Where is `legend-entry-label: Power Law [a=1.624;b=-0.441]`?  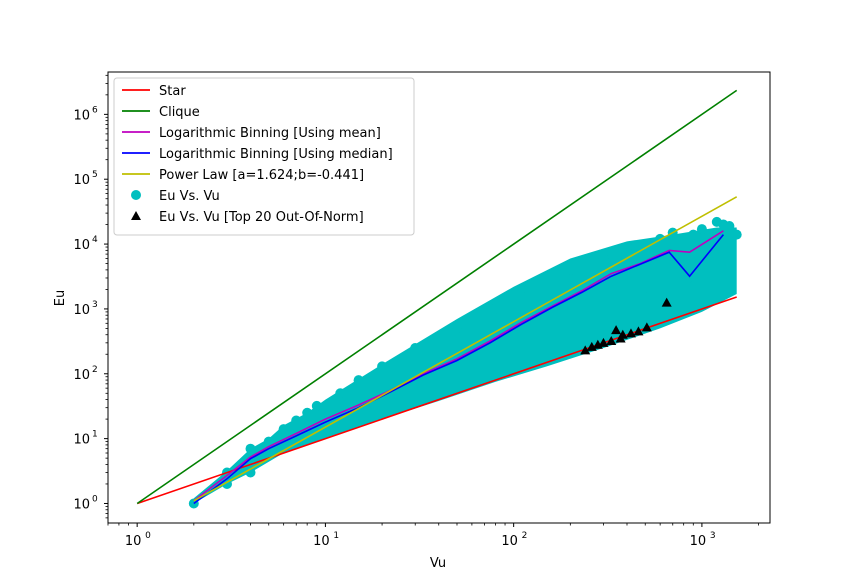
legend-entry-label: Power Law [a=1.624;b=-0.441] is located at coordinates (261, 175).